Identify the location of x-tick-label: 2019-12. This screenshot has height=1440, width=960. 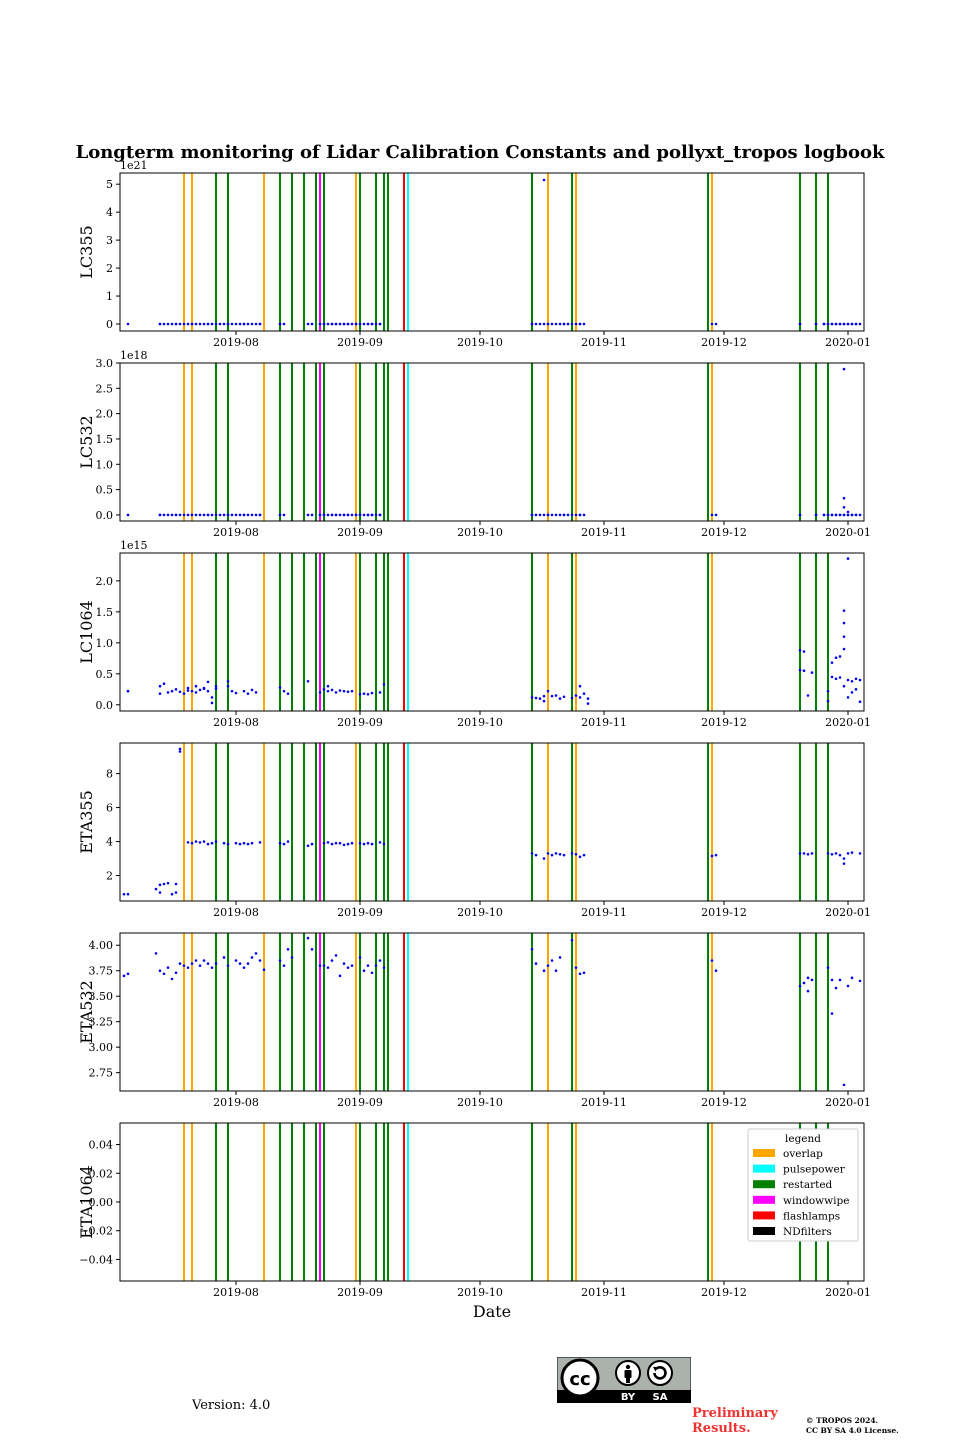
(724, 1102).